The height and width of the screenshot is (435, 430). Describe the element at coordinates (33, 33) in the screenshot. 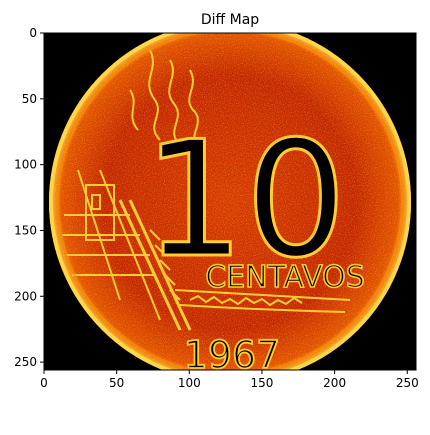

I see `y-tick-label: 0` at that location.